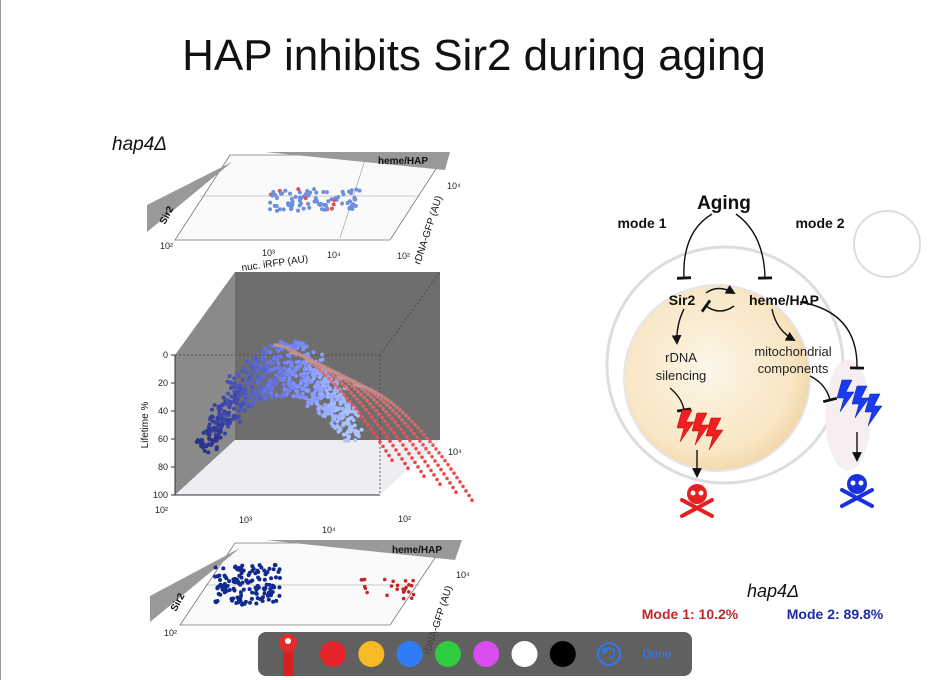 The height and width of the screenshot is (680, 947). I want to click on done-button: Done, so click(657, 654).